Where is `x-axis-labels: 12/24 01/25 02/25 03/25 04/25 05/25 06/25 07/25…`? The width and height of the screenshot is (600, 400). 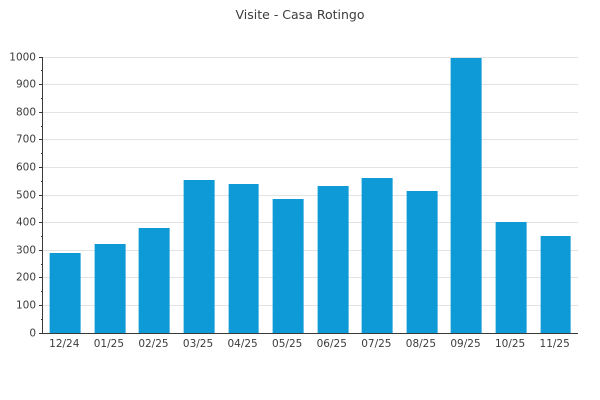
x-axis-labels: 12/24 01/25 02/25 03/25 04/25 05/25 06/25 07/25… is located at coordinates (309, 344).